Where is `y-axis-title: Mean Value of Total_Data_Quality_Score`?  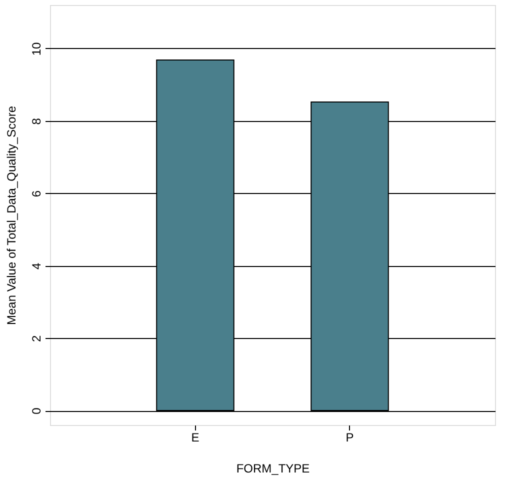 y-axis-title: Mean Value of Total_Data_Quality_Score is located at coordinates (11, 216).